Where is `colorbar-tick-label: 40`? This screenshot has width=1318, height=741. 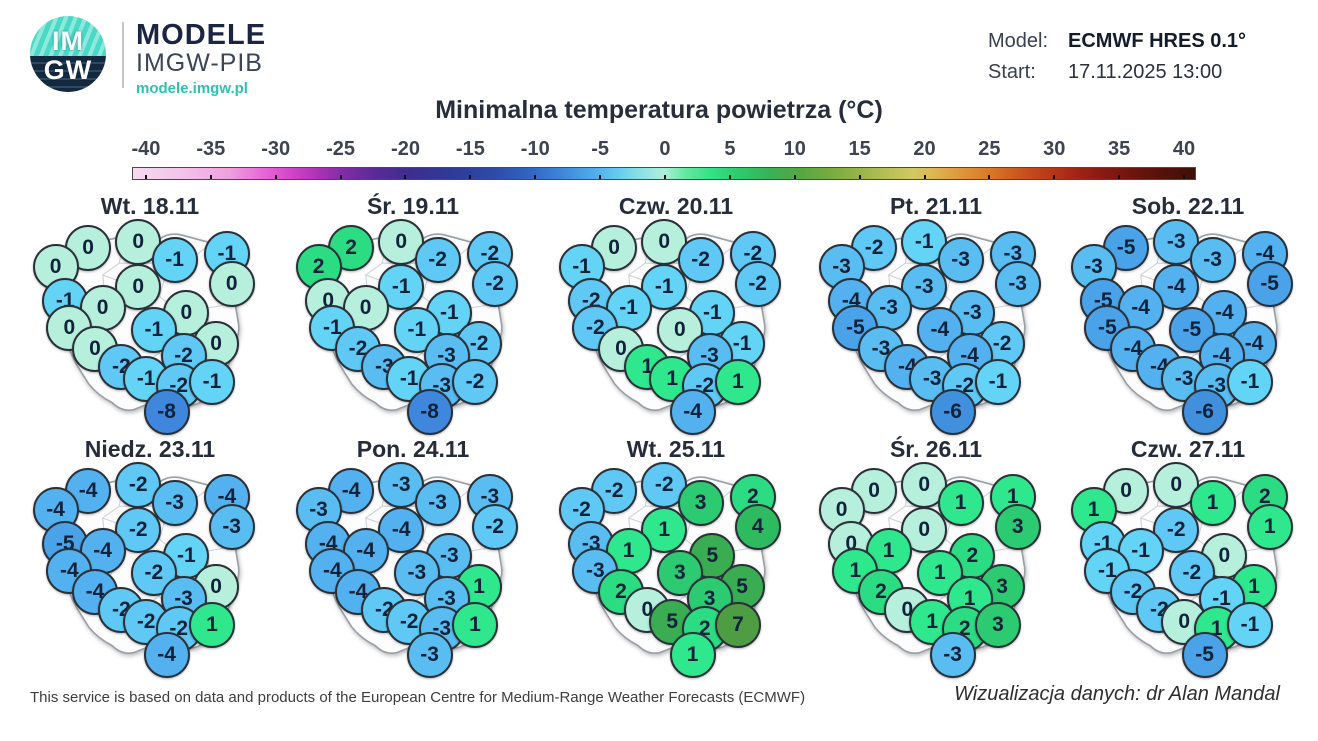 colorbar-tick-label: 40 is located at coordinates (1184, 149).